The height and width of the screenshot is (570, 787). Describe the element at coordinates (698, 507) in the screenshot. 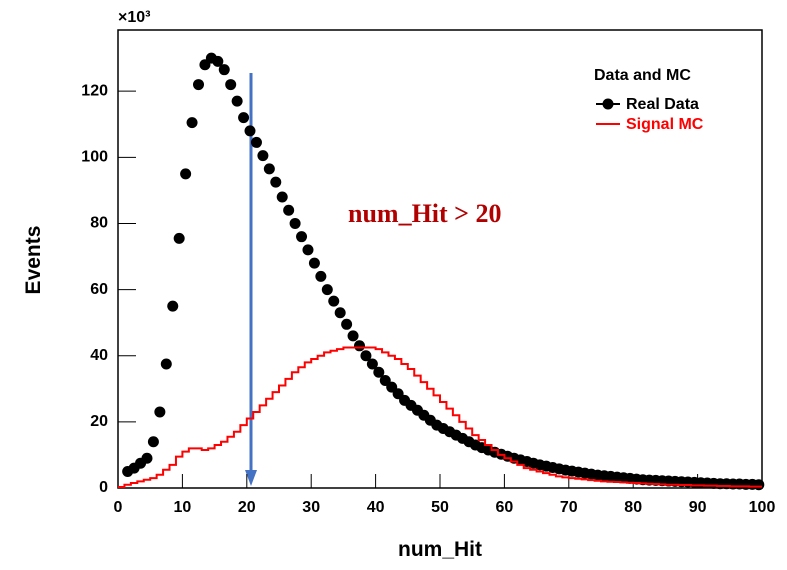

I see `x-tick-label: 90` at that location.